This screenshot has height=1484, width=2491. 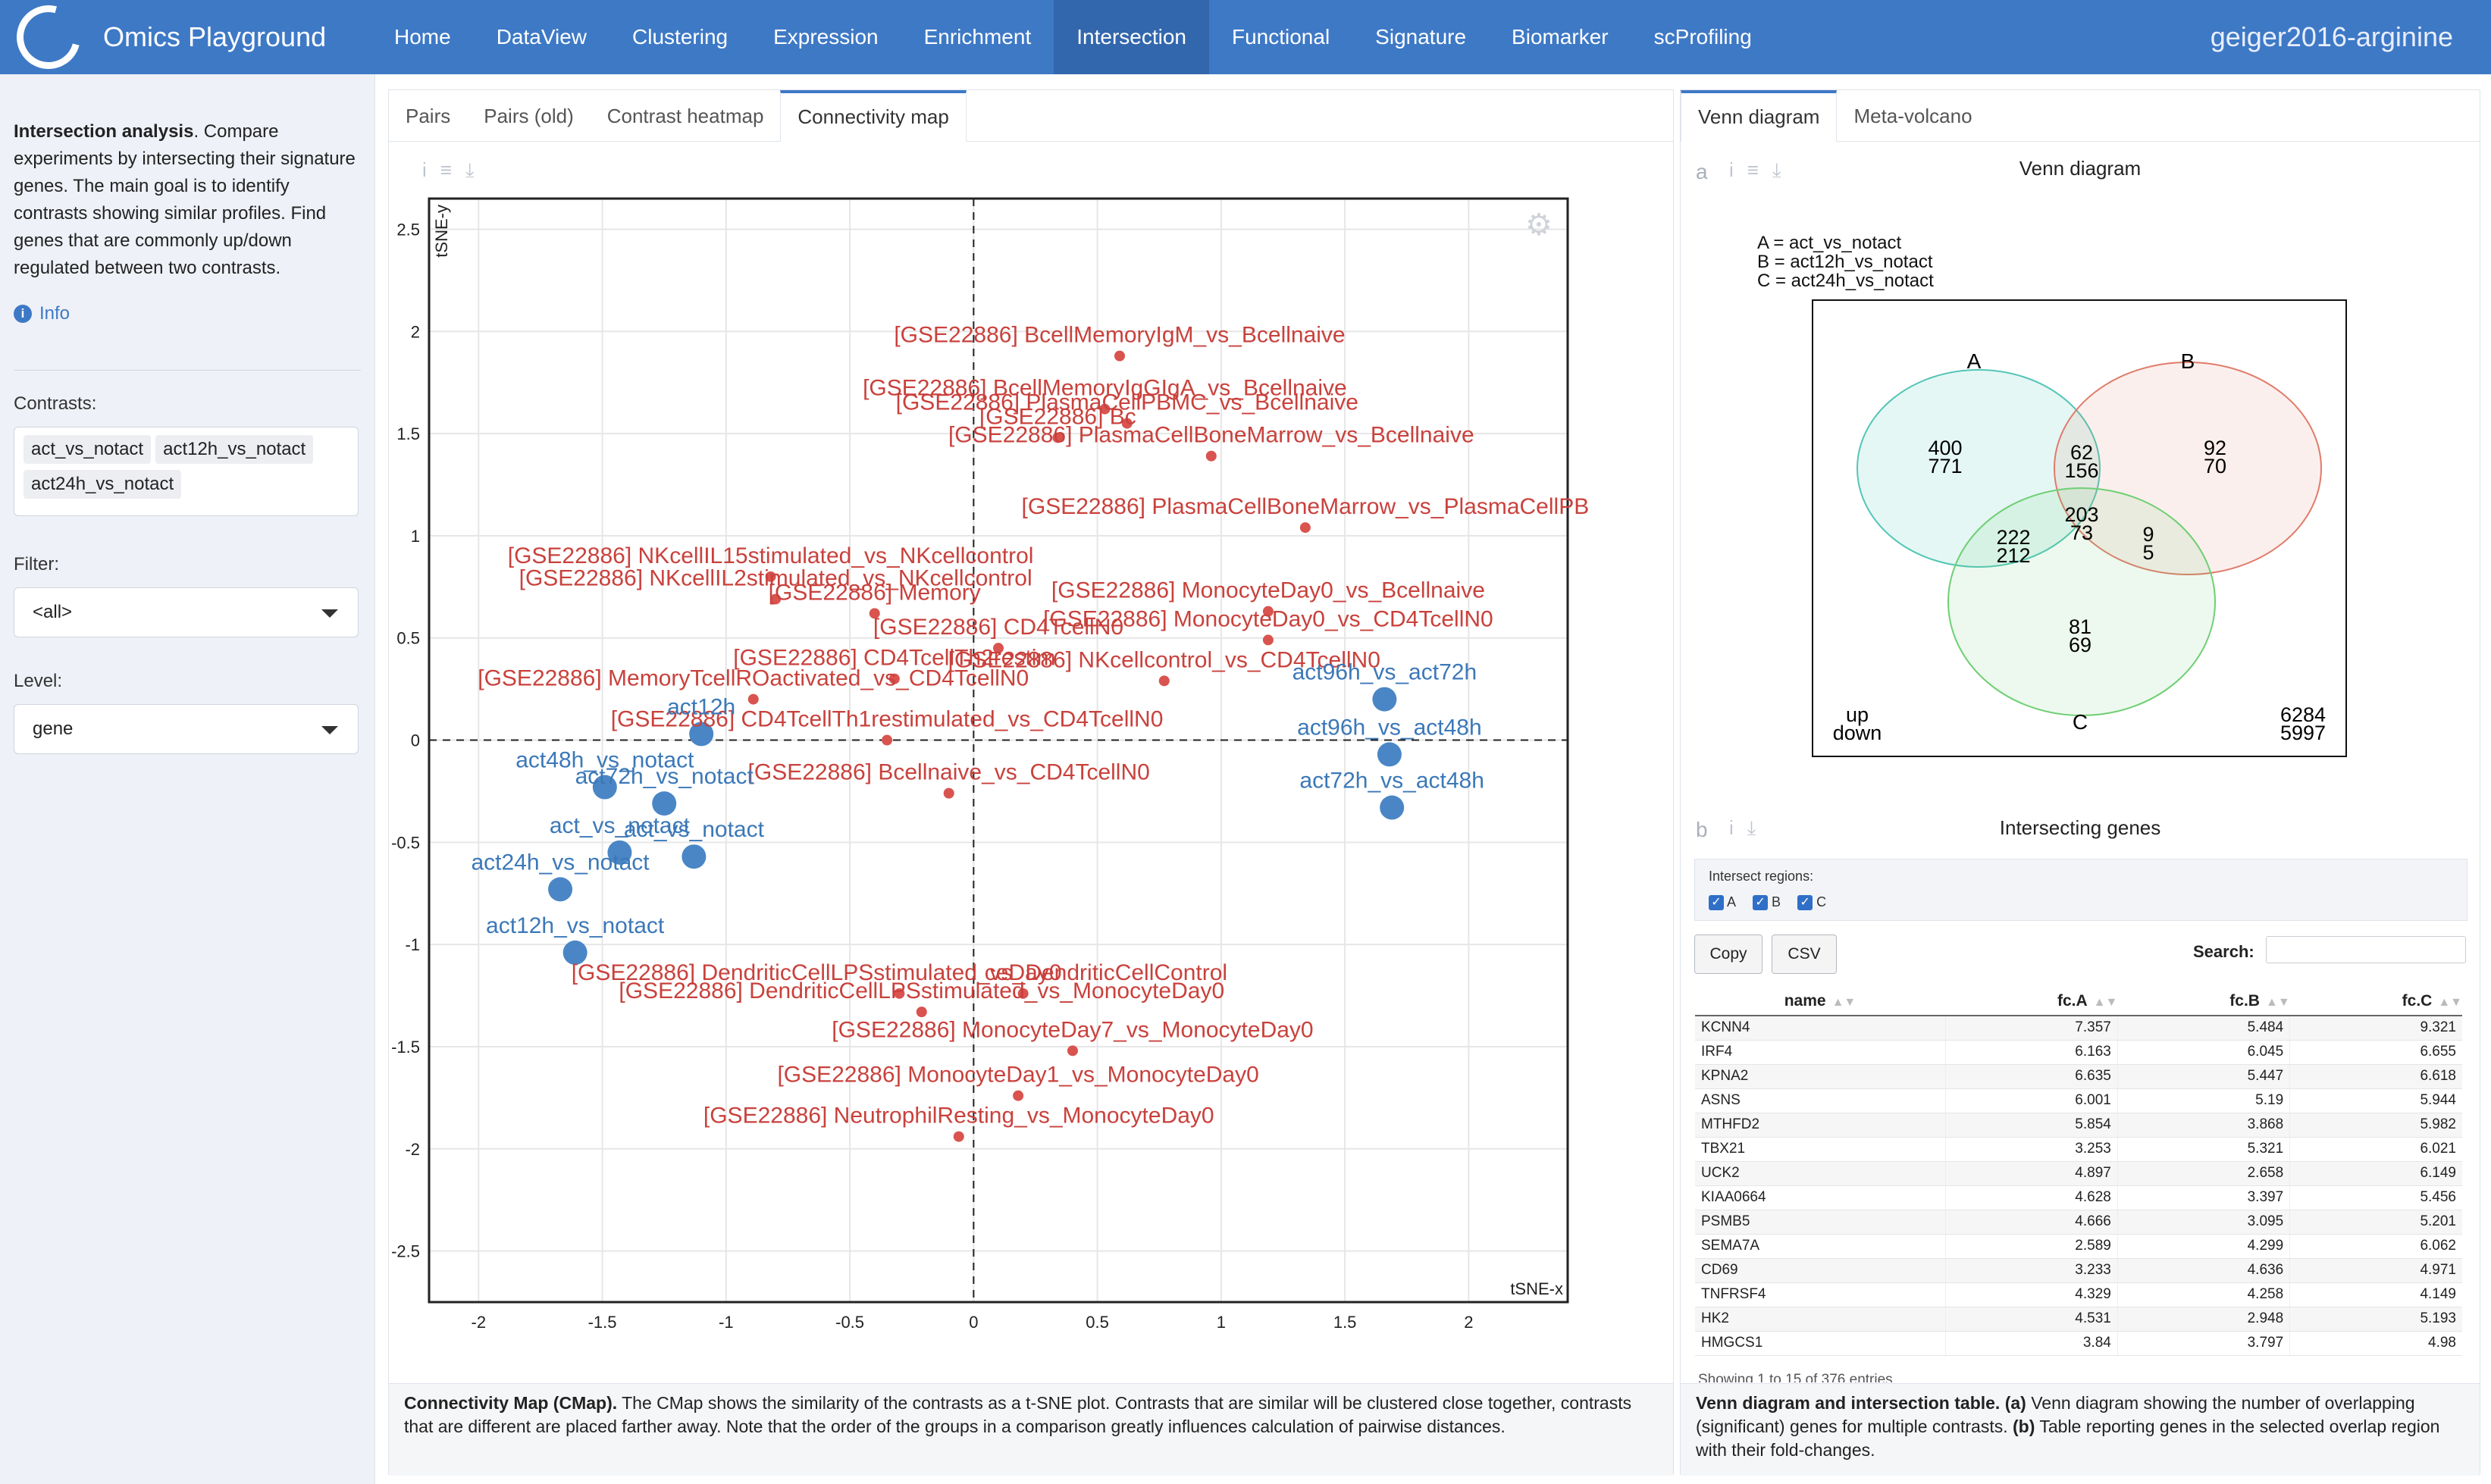 I want to click on checkbox-a: ✓ A, so click(x=1722, y=902).